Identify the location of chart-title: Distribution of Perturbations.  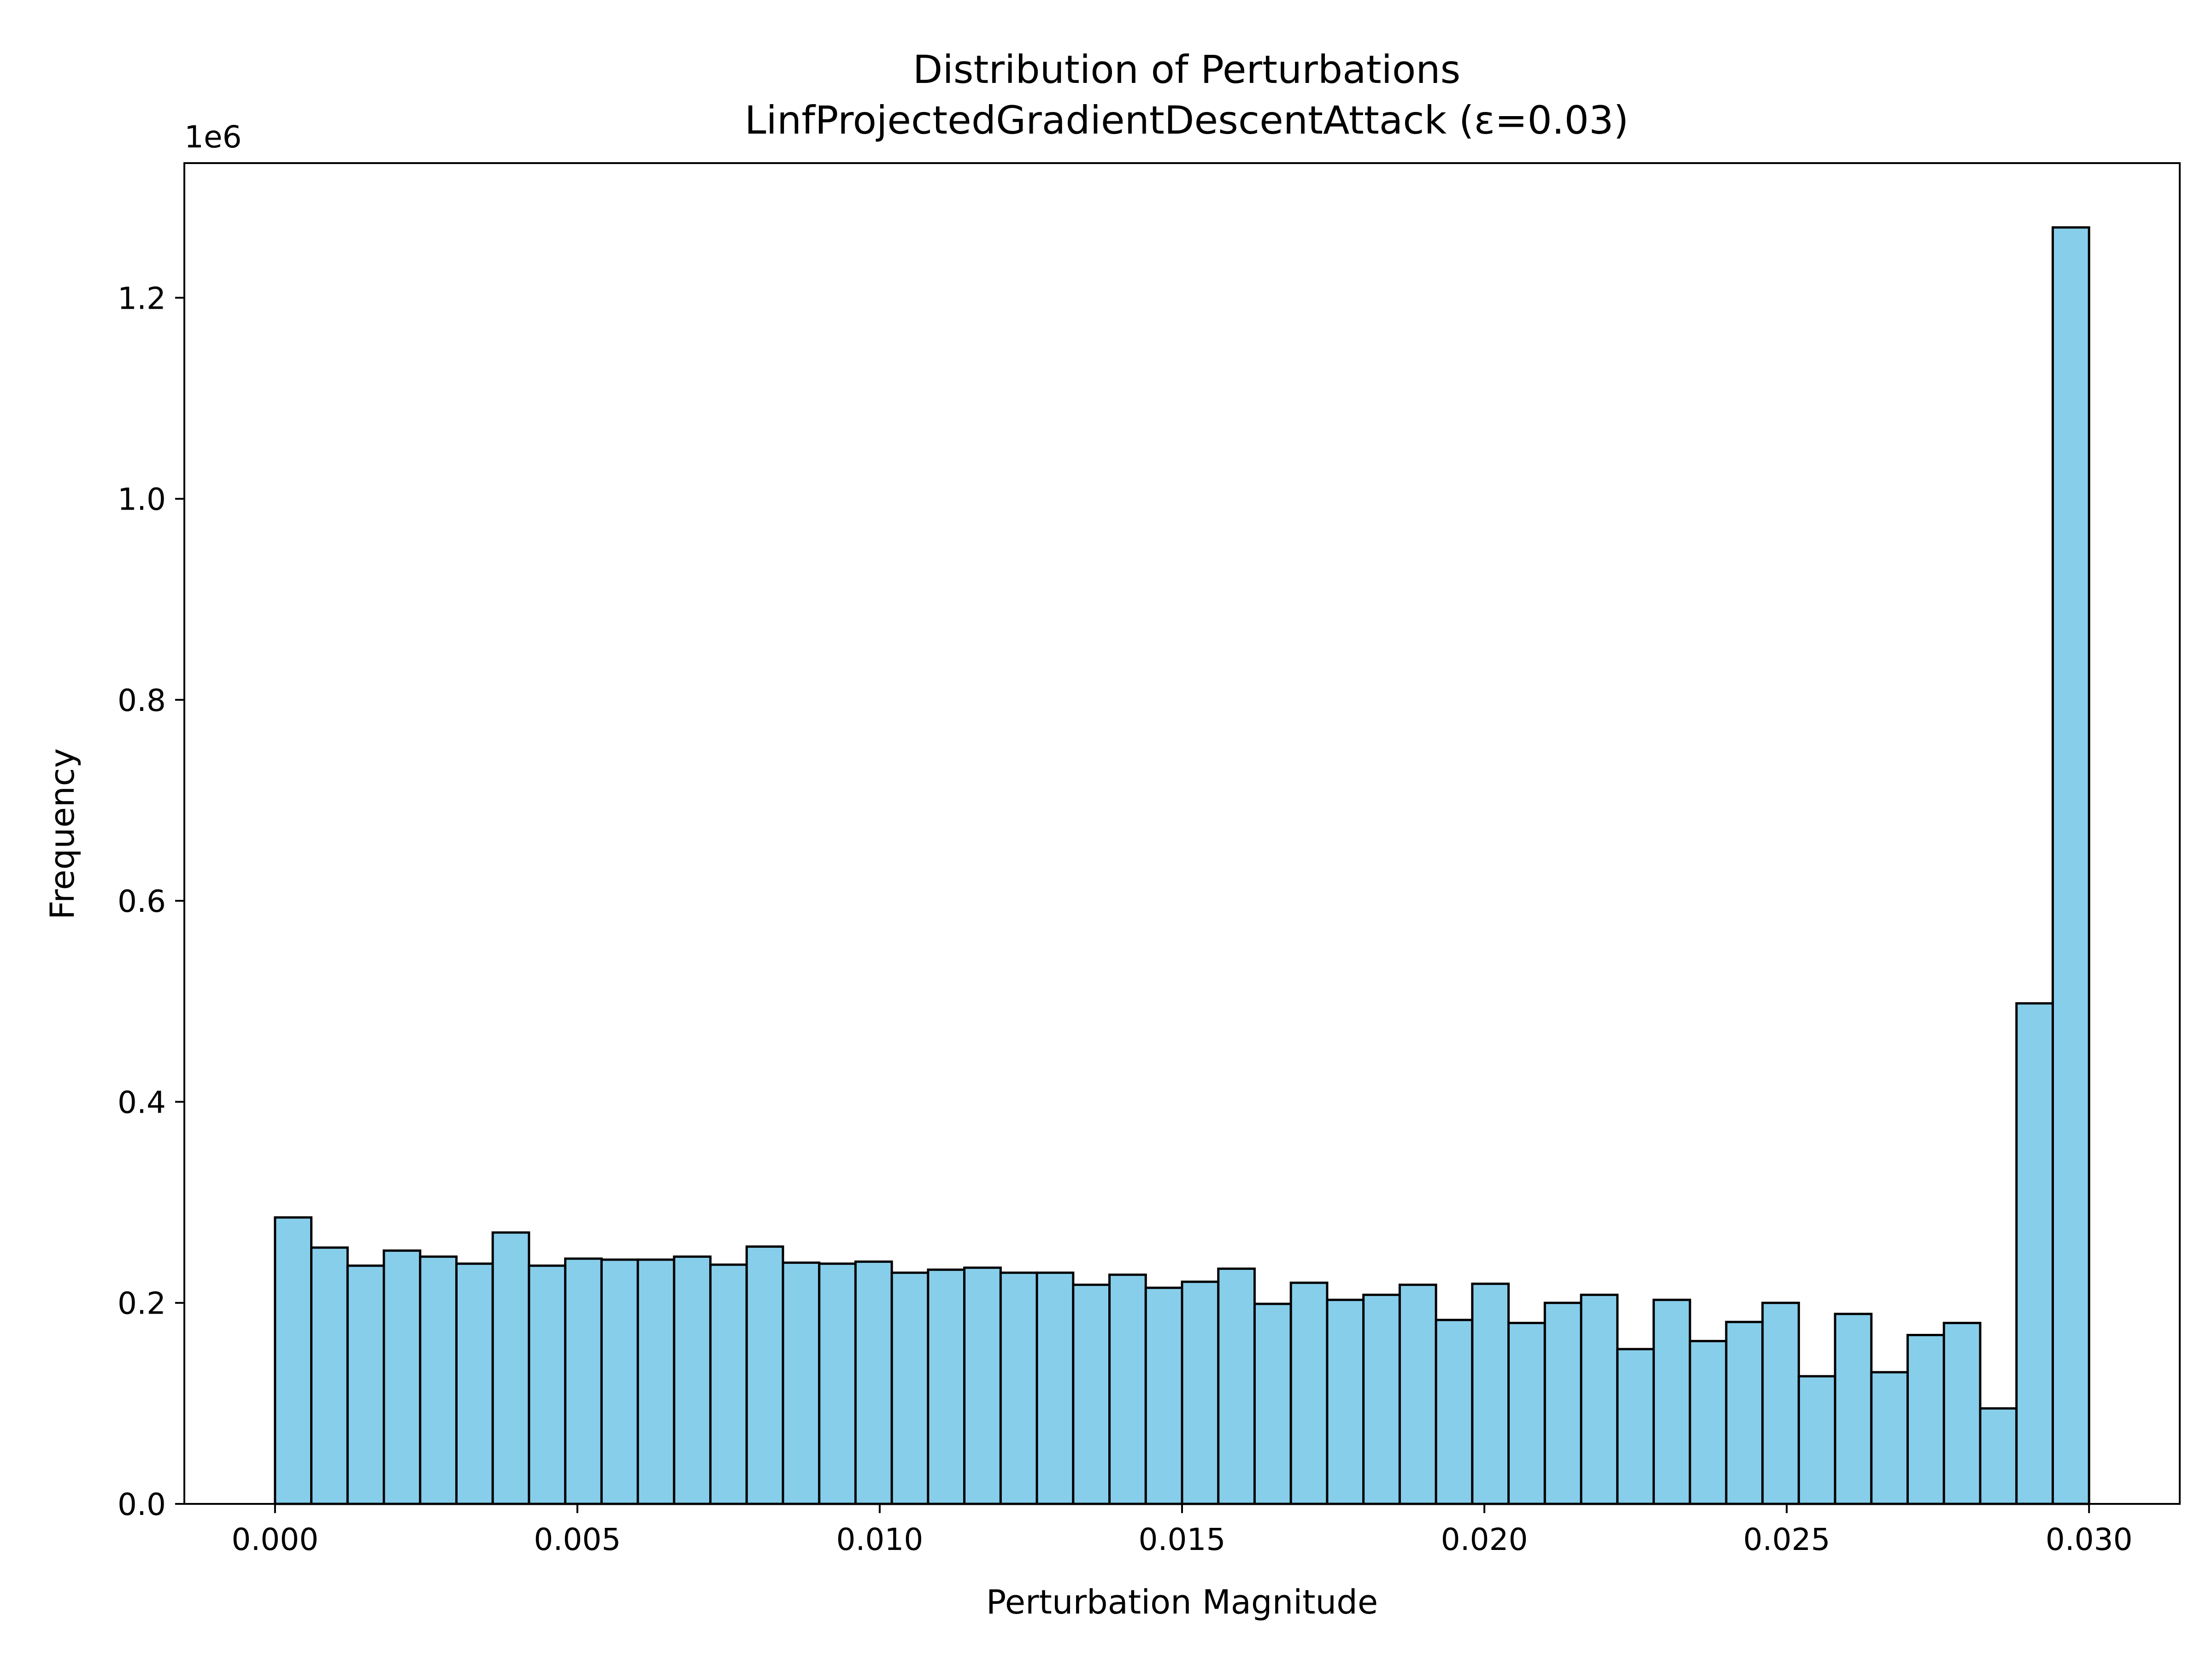
(1186, 69).